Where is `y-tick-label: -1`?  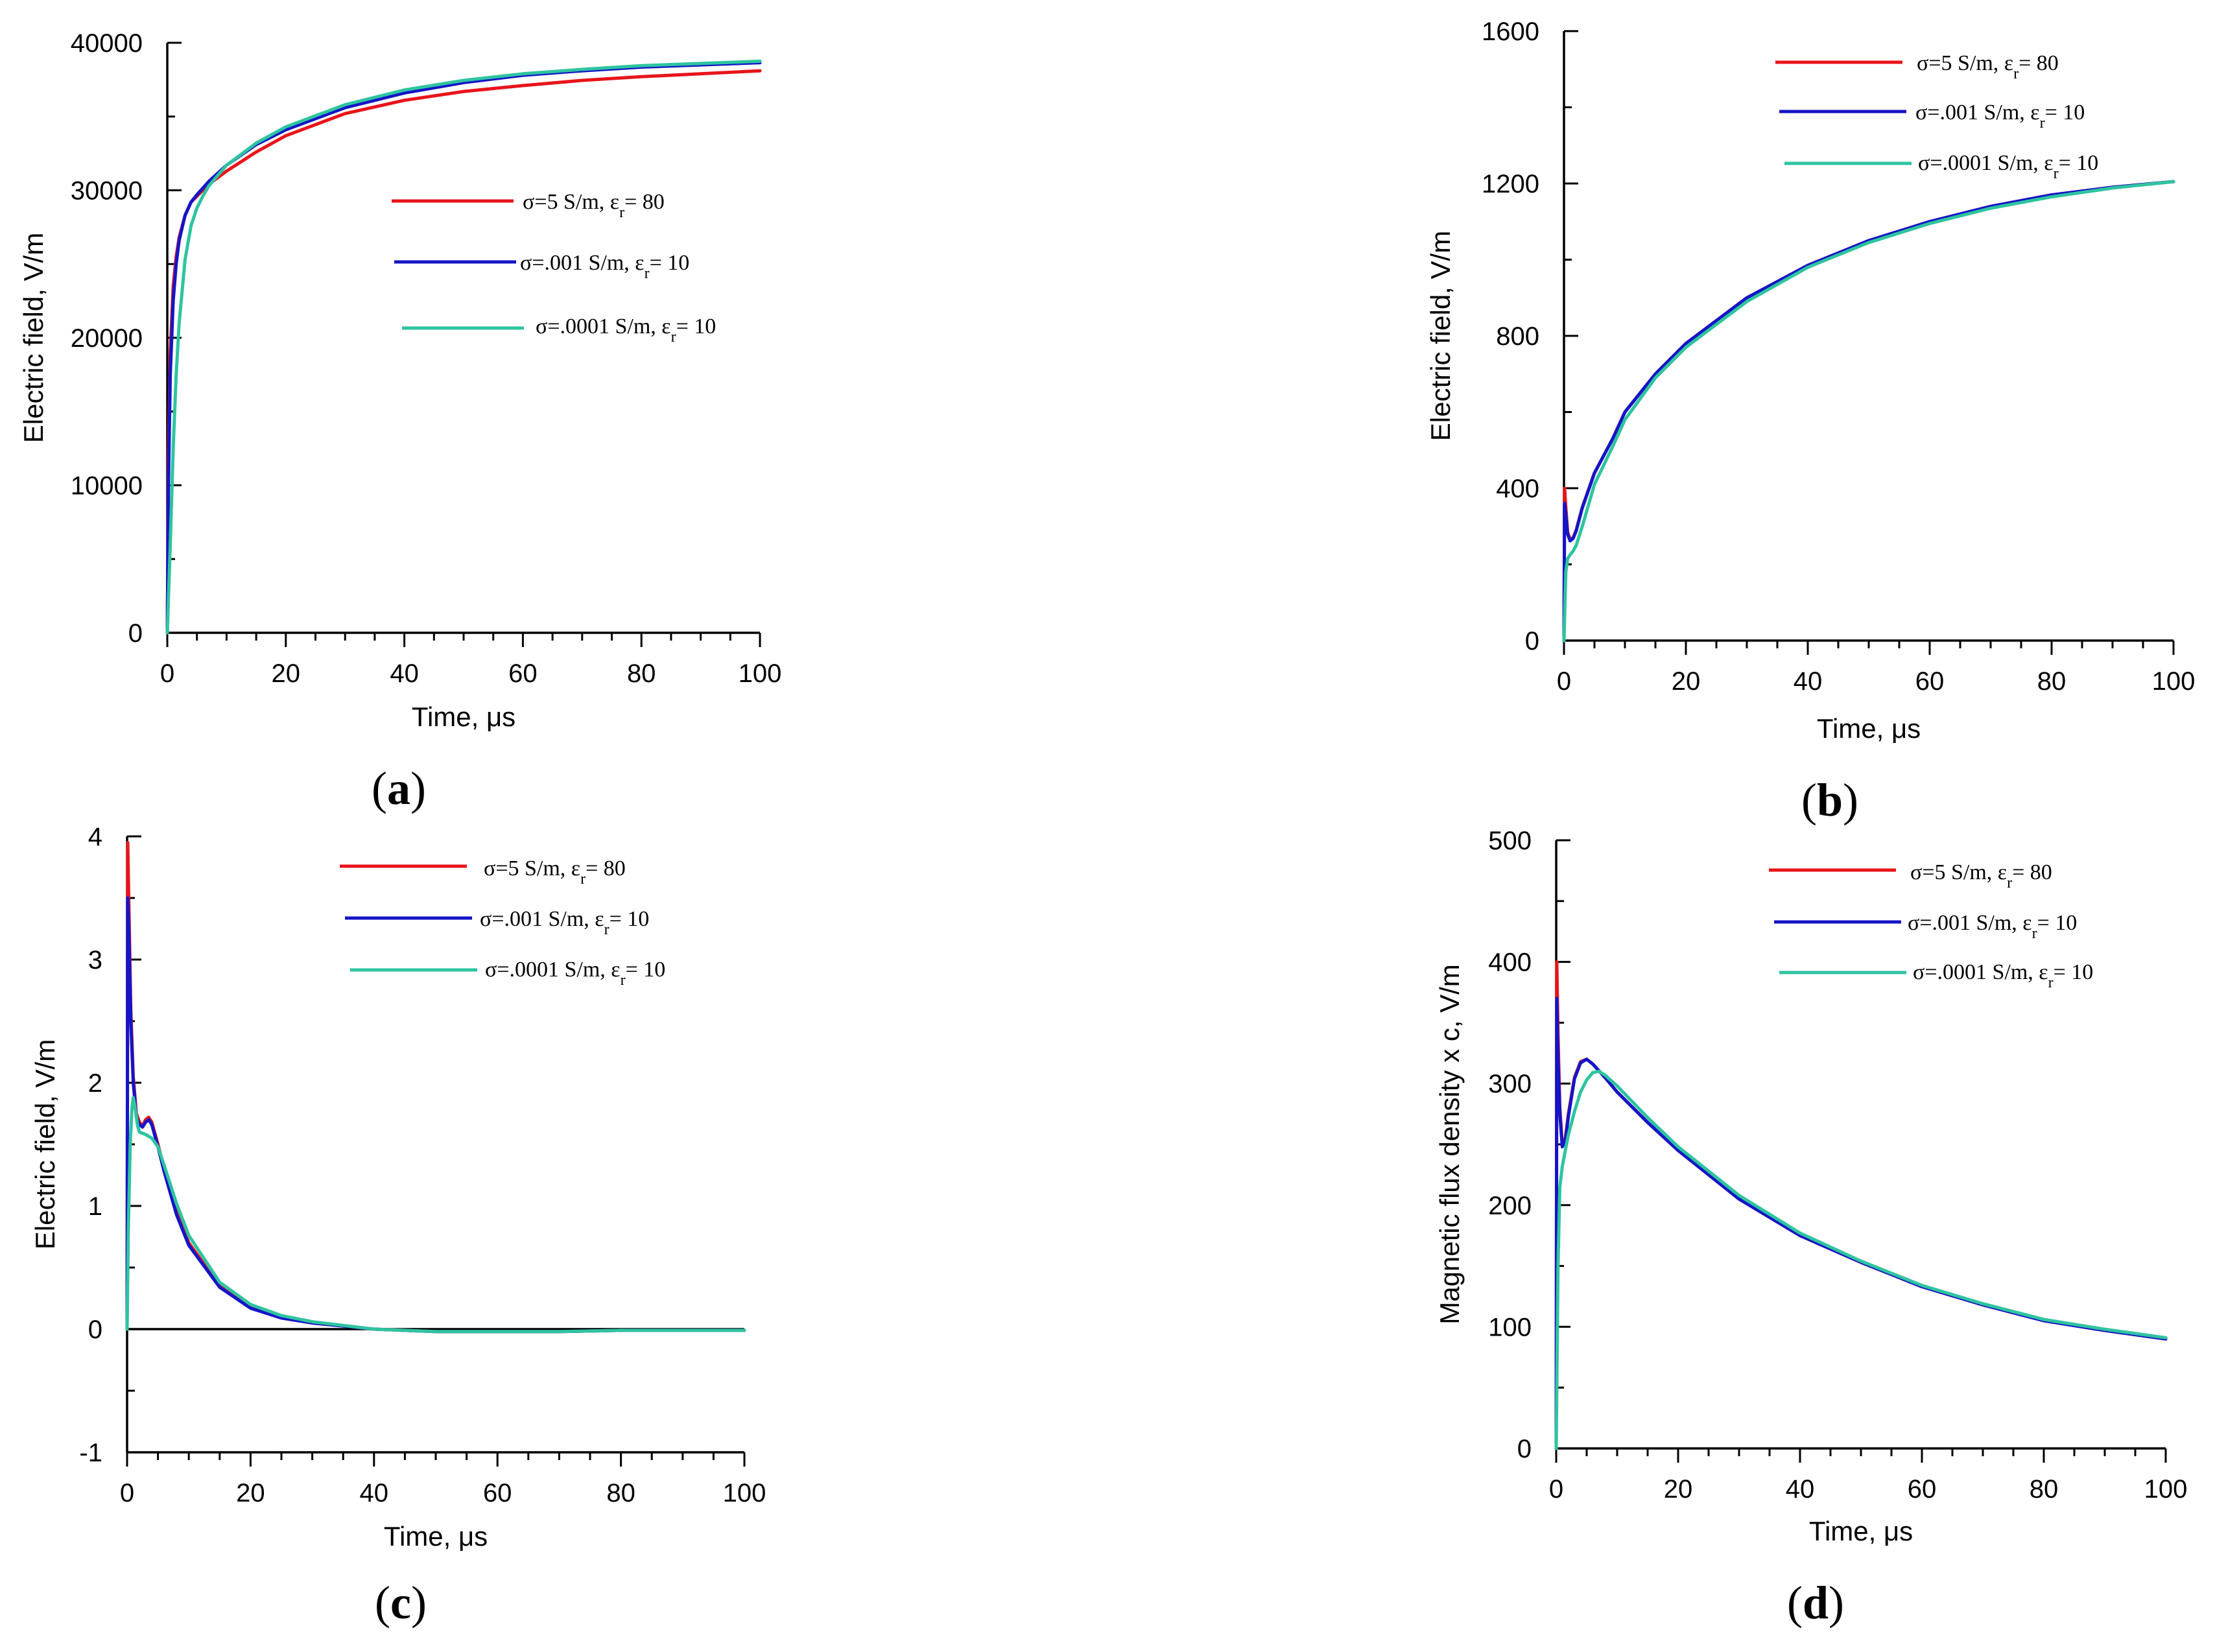 y-tick-label: -1 is located at coordinates (91, 1453).